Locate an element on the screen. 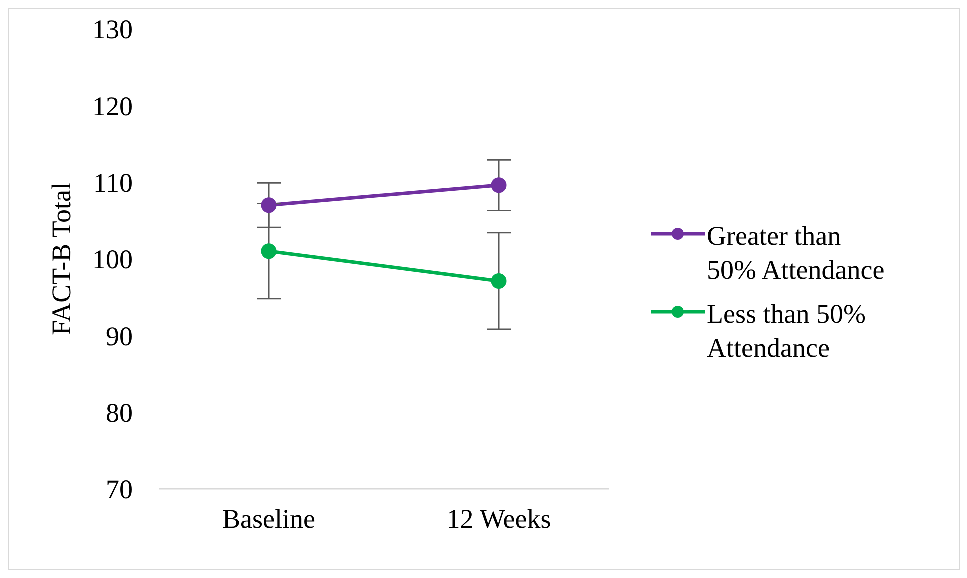  y-tick-label: 110 is located at coordinates (113, 183).